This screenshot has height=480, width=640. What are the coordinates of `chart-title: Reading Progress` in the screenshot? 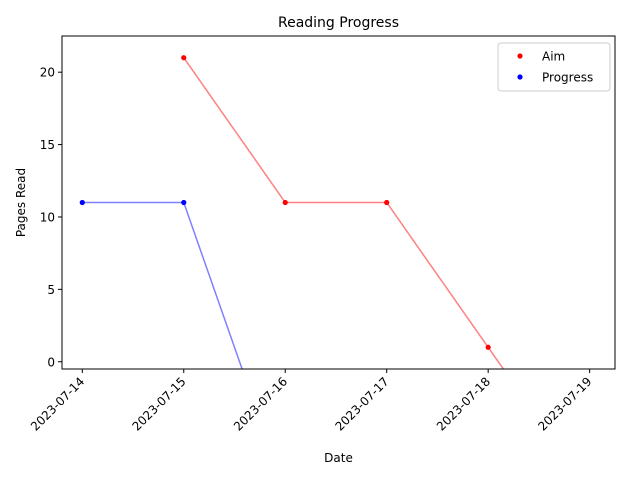 It's located at (338, 23).